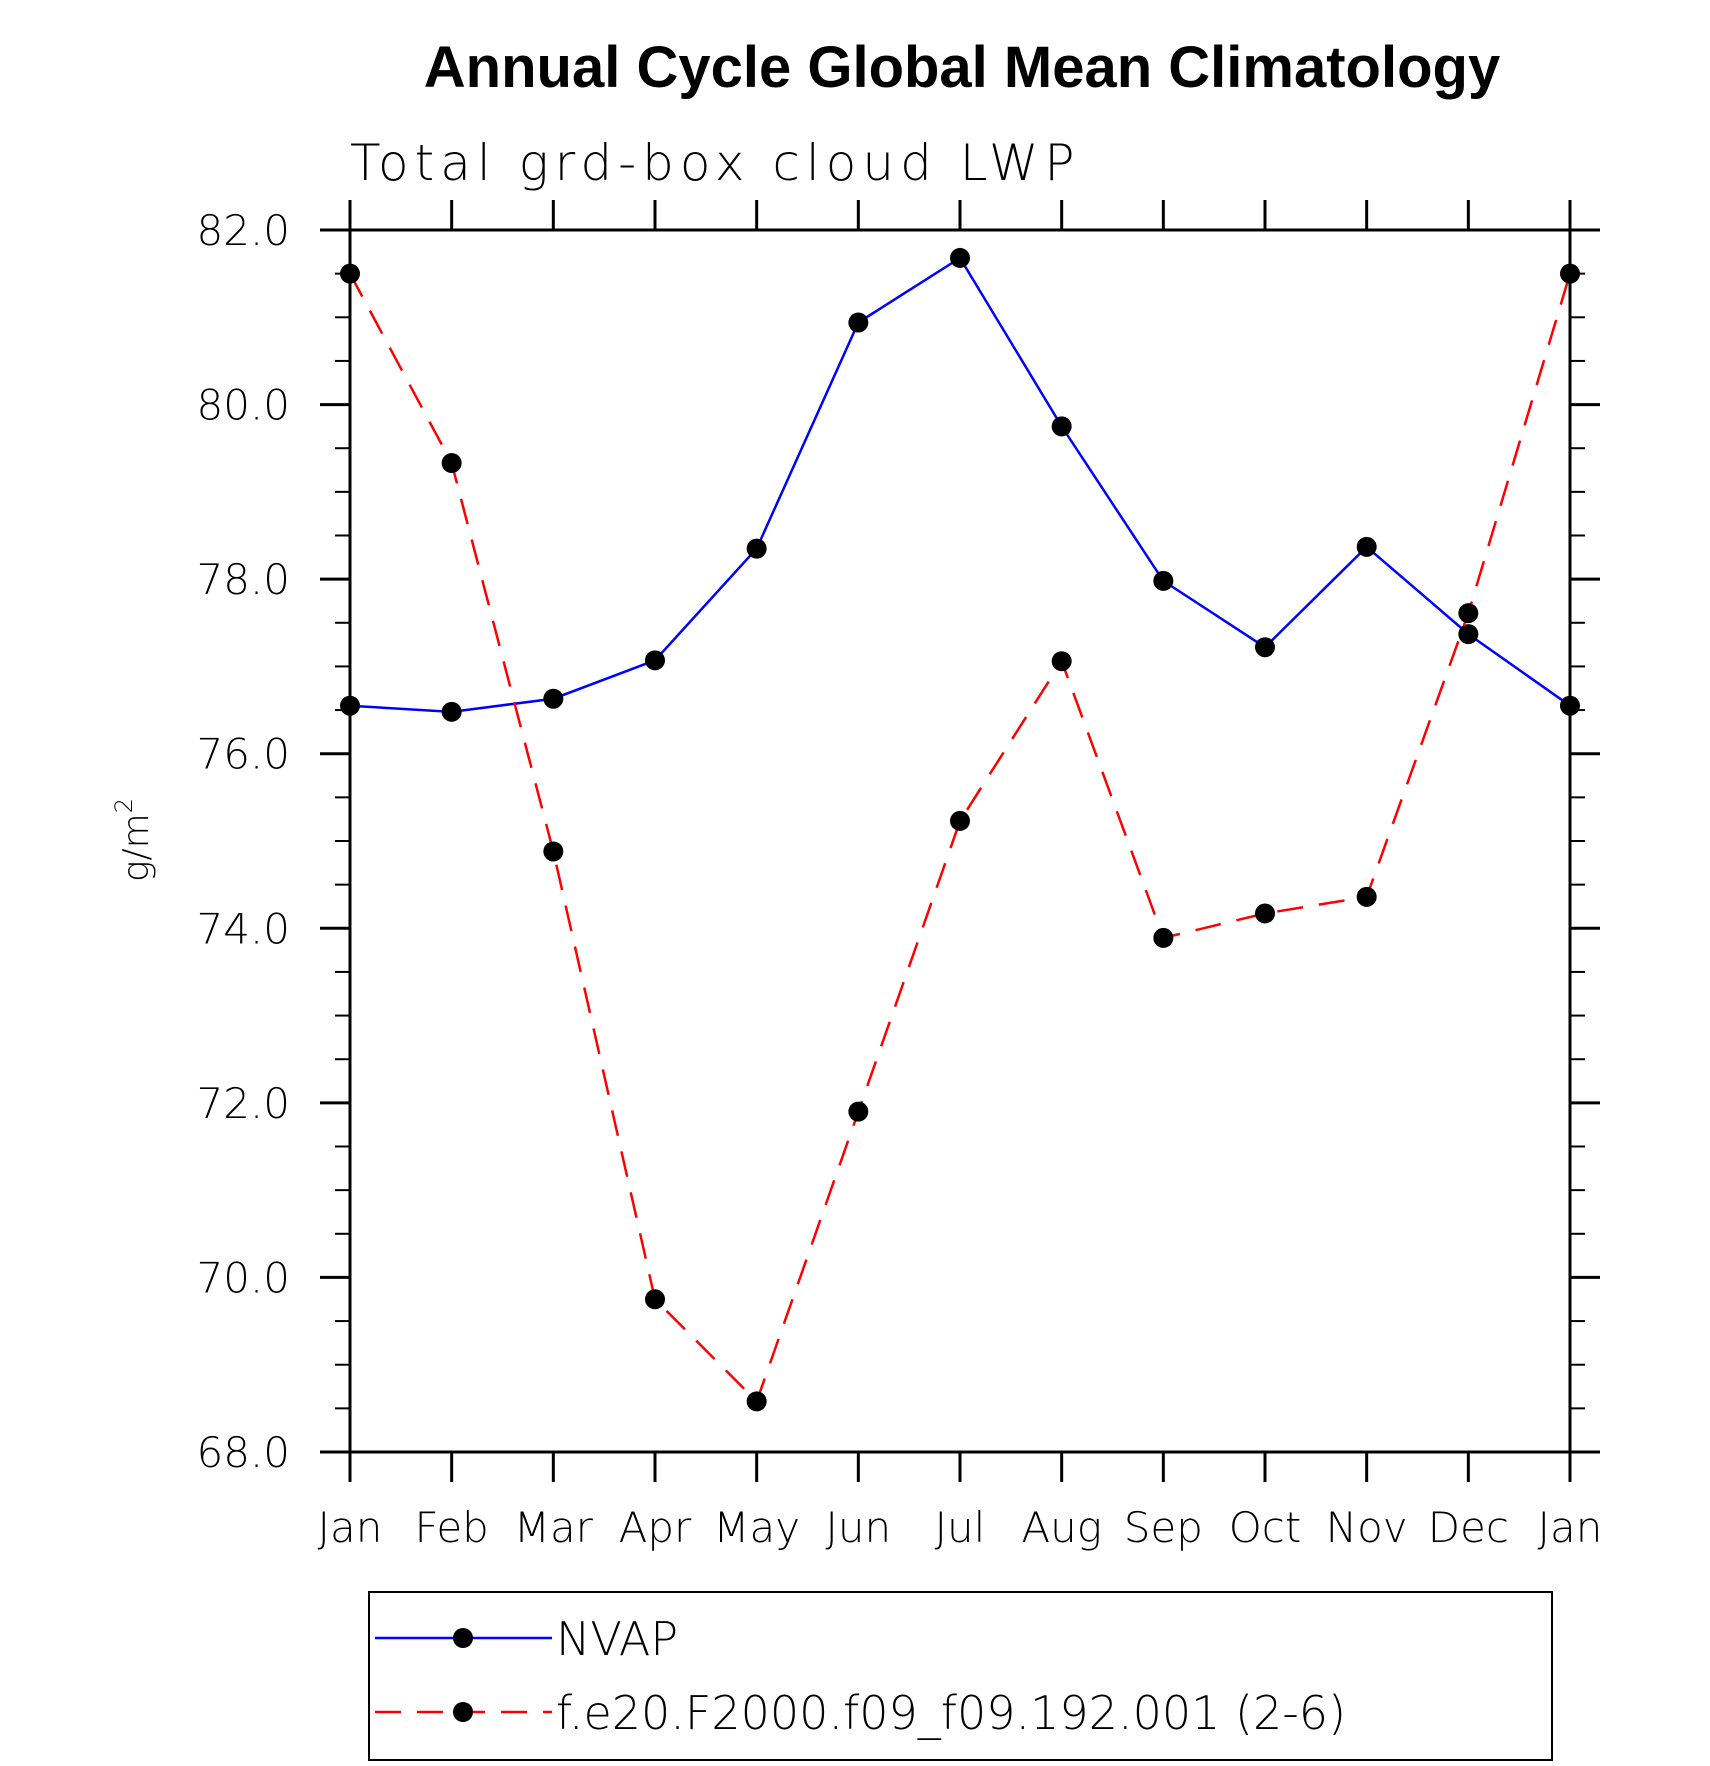 This screenshot has width=1710, height=1766. I want to click on y-tick-label: 70.0, so click(243, 1277).